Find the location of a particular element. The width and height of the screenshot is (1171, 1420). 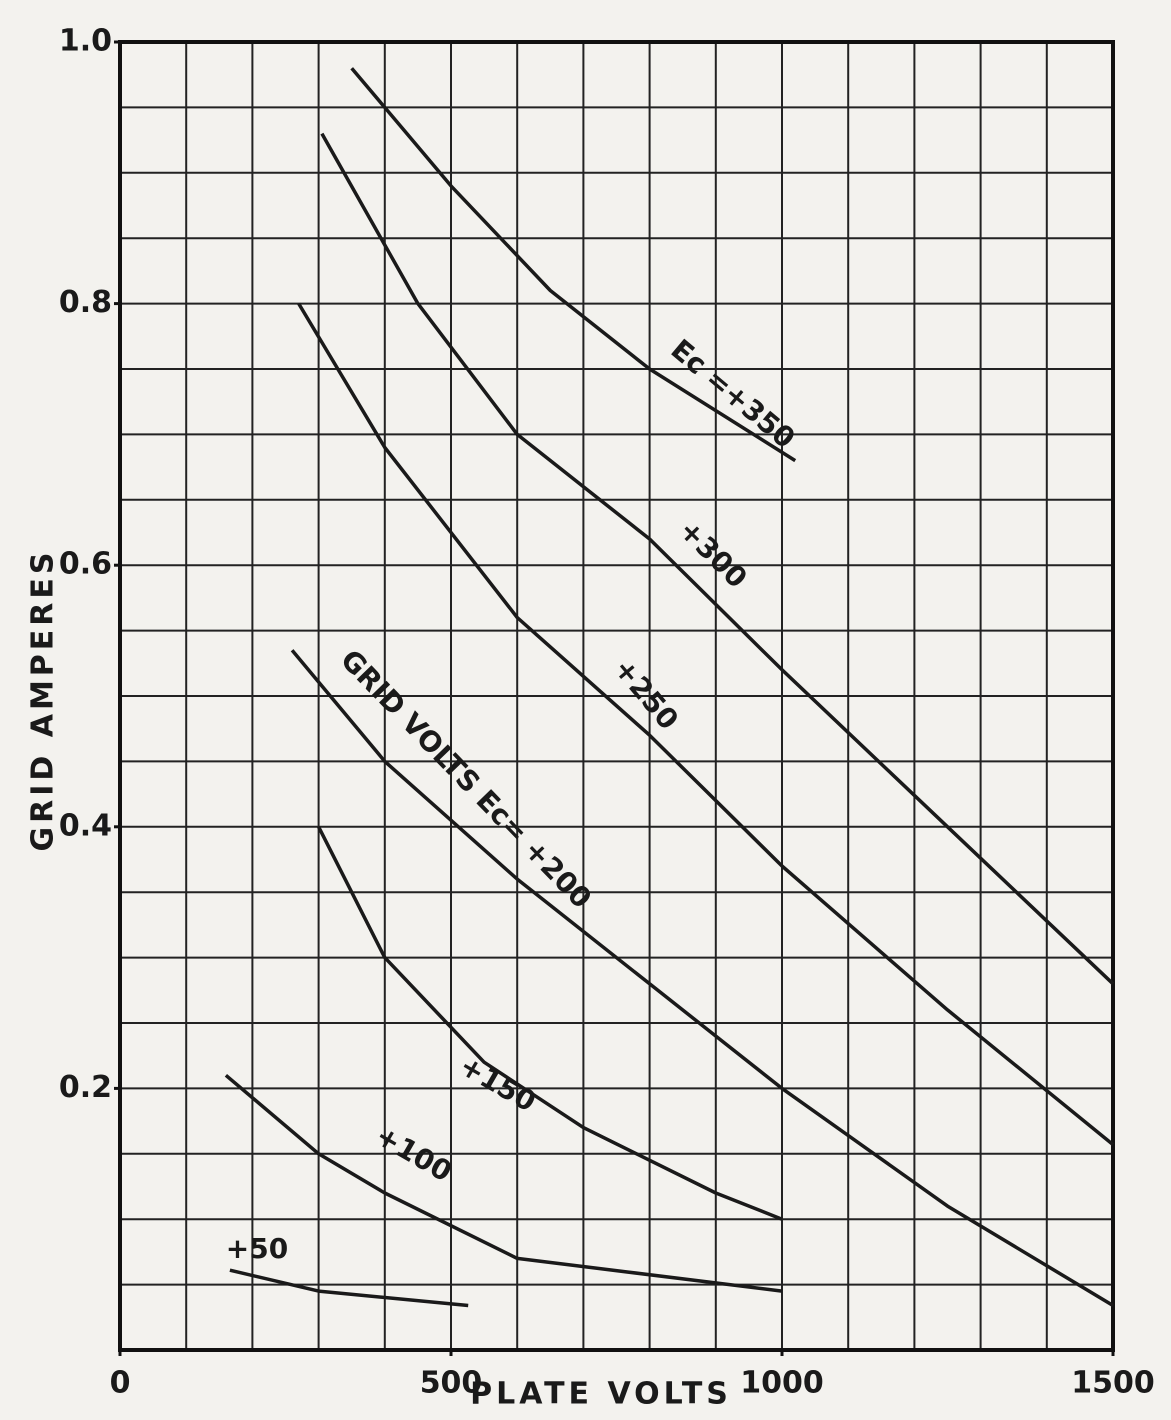

curve-label: +50 is located at coordinates (257, 1248).